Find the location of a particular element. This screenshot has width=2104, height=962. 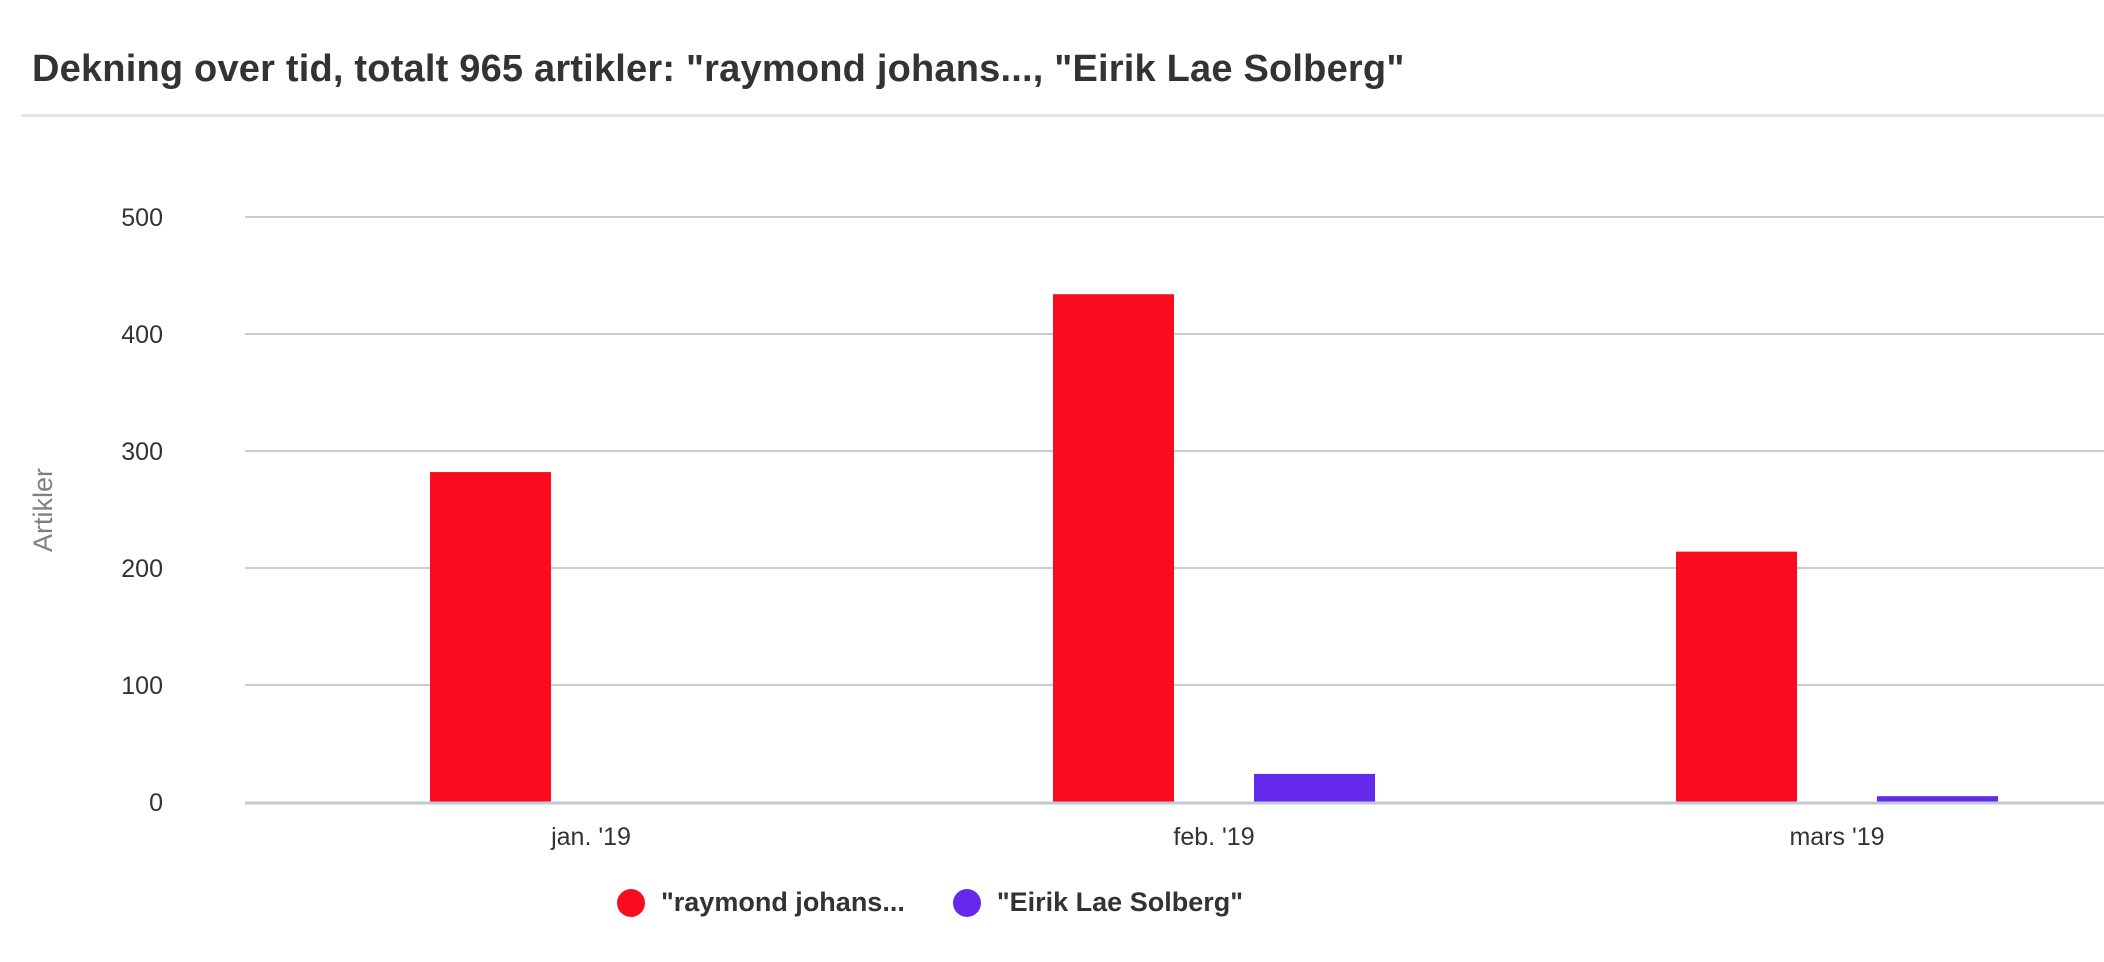

legend-label: "Eirik Lae Solberg" is located at coordinates (1120, 902).